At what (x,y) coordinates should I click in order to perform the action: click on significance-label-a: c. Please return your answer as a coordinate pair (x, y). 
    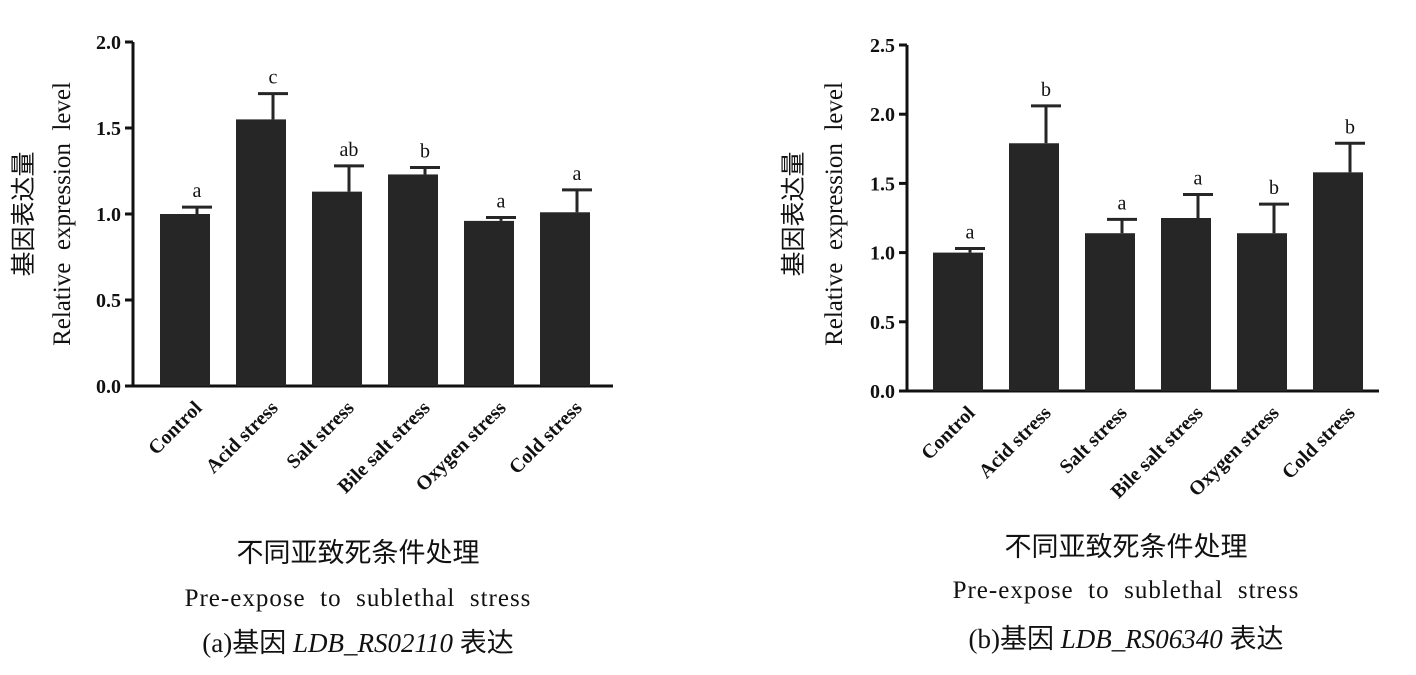
    Looking at the image, I should click on (273, 78).